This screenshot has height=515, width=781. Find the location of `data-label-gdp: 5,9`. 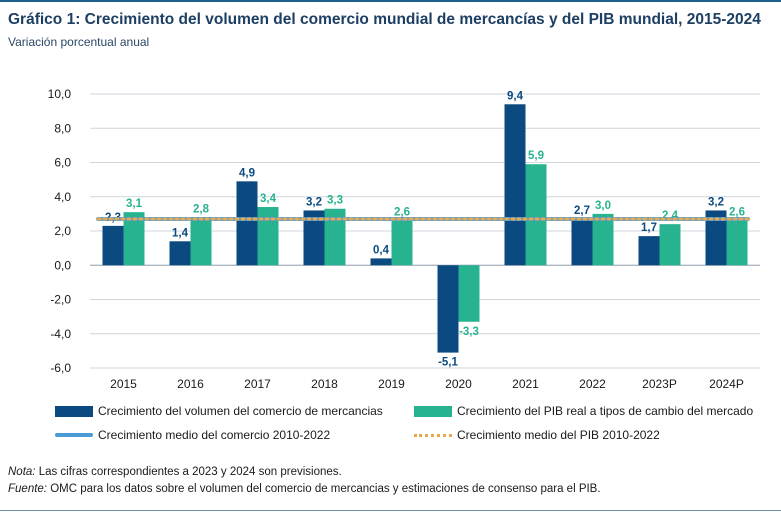

data-label-gdp: 5,9 is located at coordinates (536, 156).